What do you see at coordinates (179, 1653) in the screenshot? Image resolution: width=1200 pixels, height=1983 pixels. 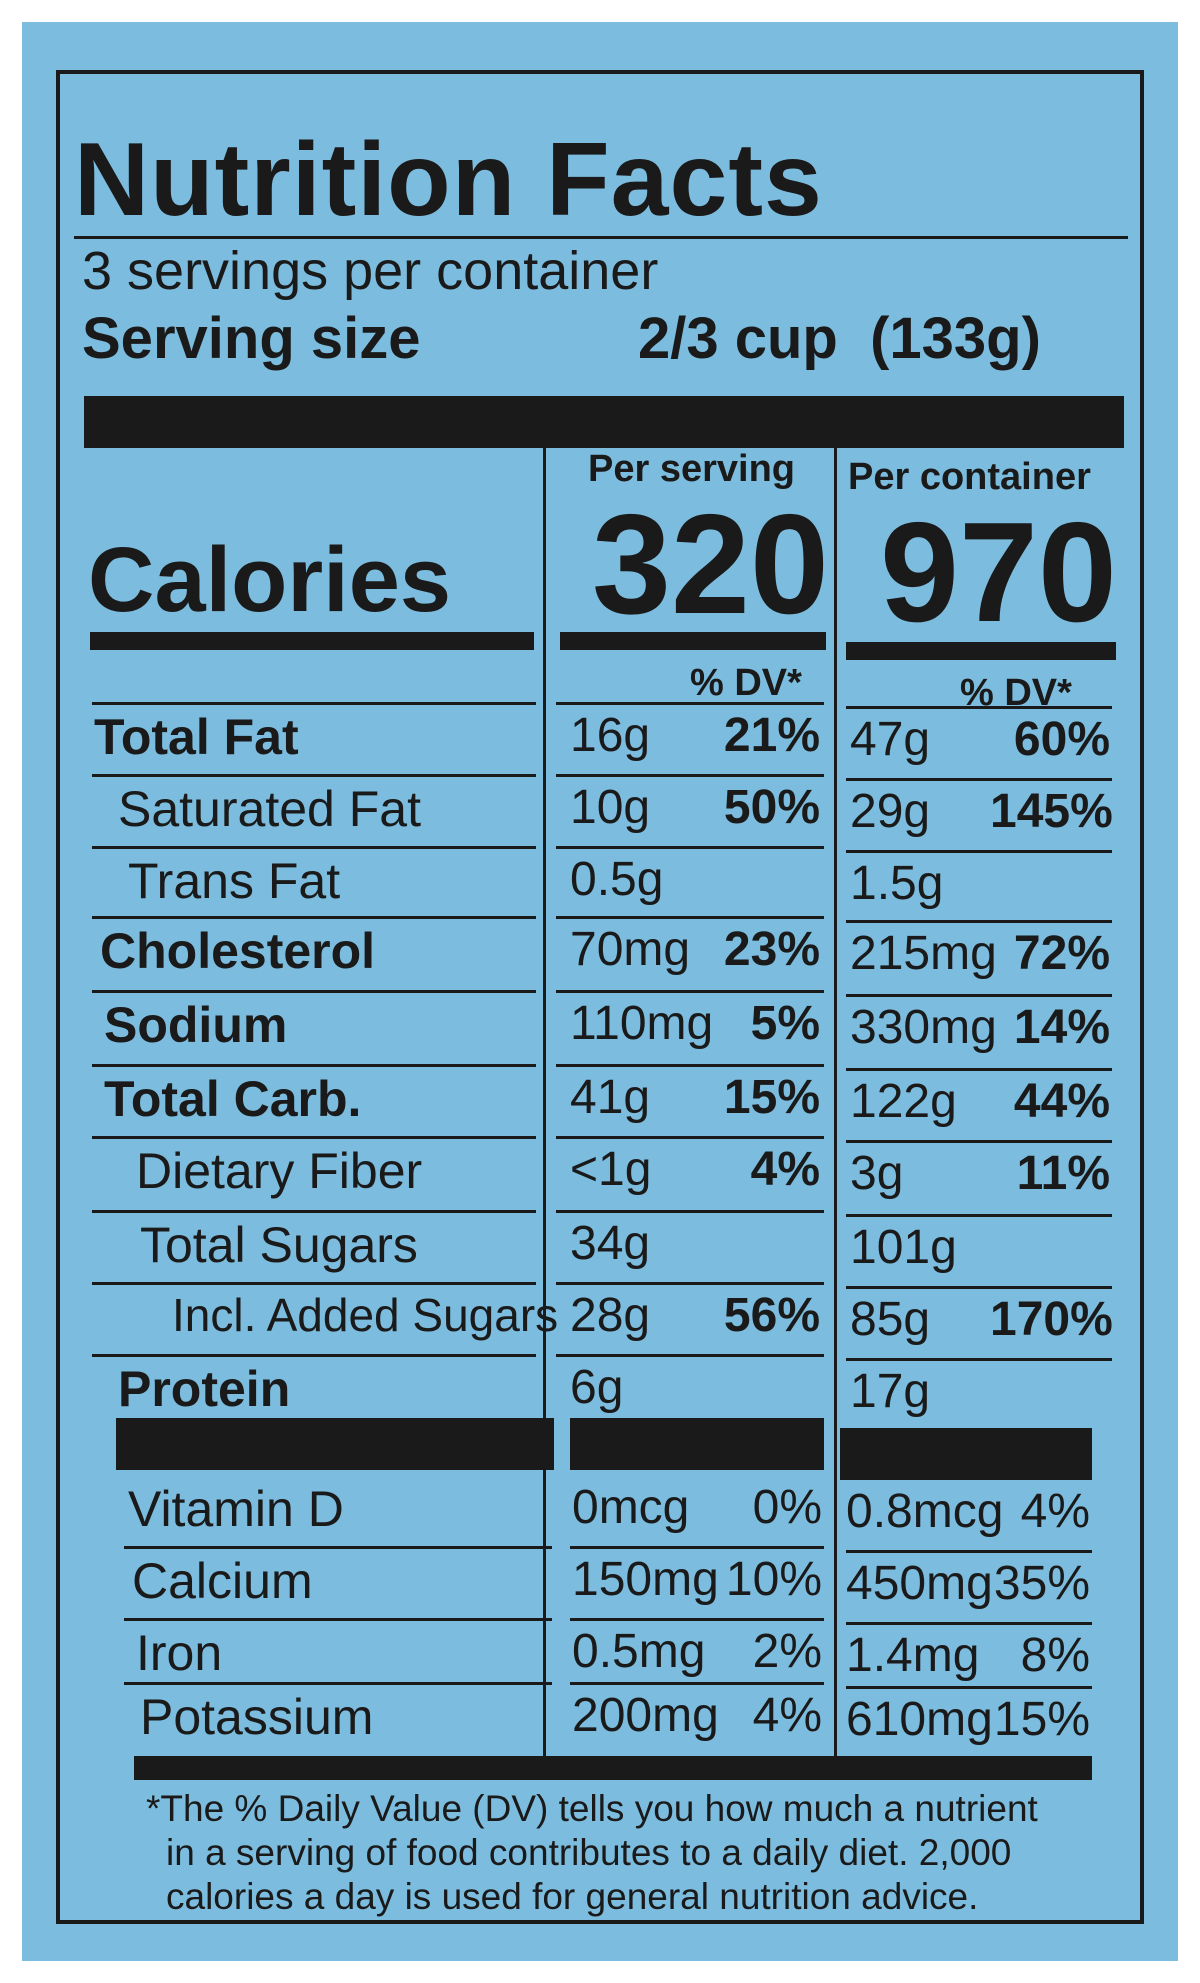 I see `vitamin-name: Iron` at bounding box center [179, 1653].